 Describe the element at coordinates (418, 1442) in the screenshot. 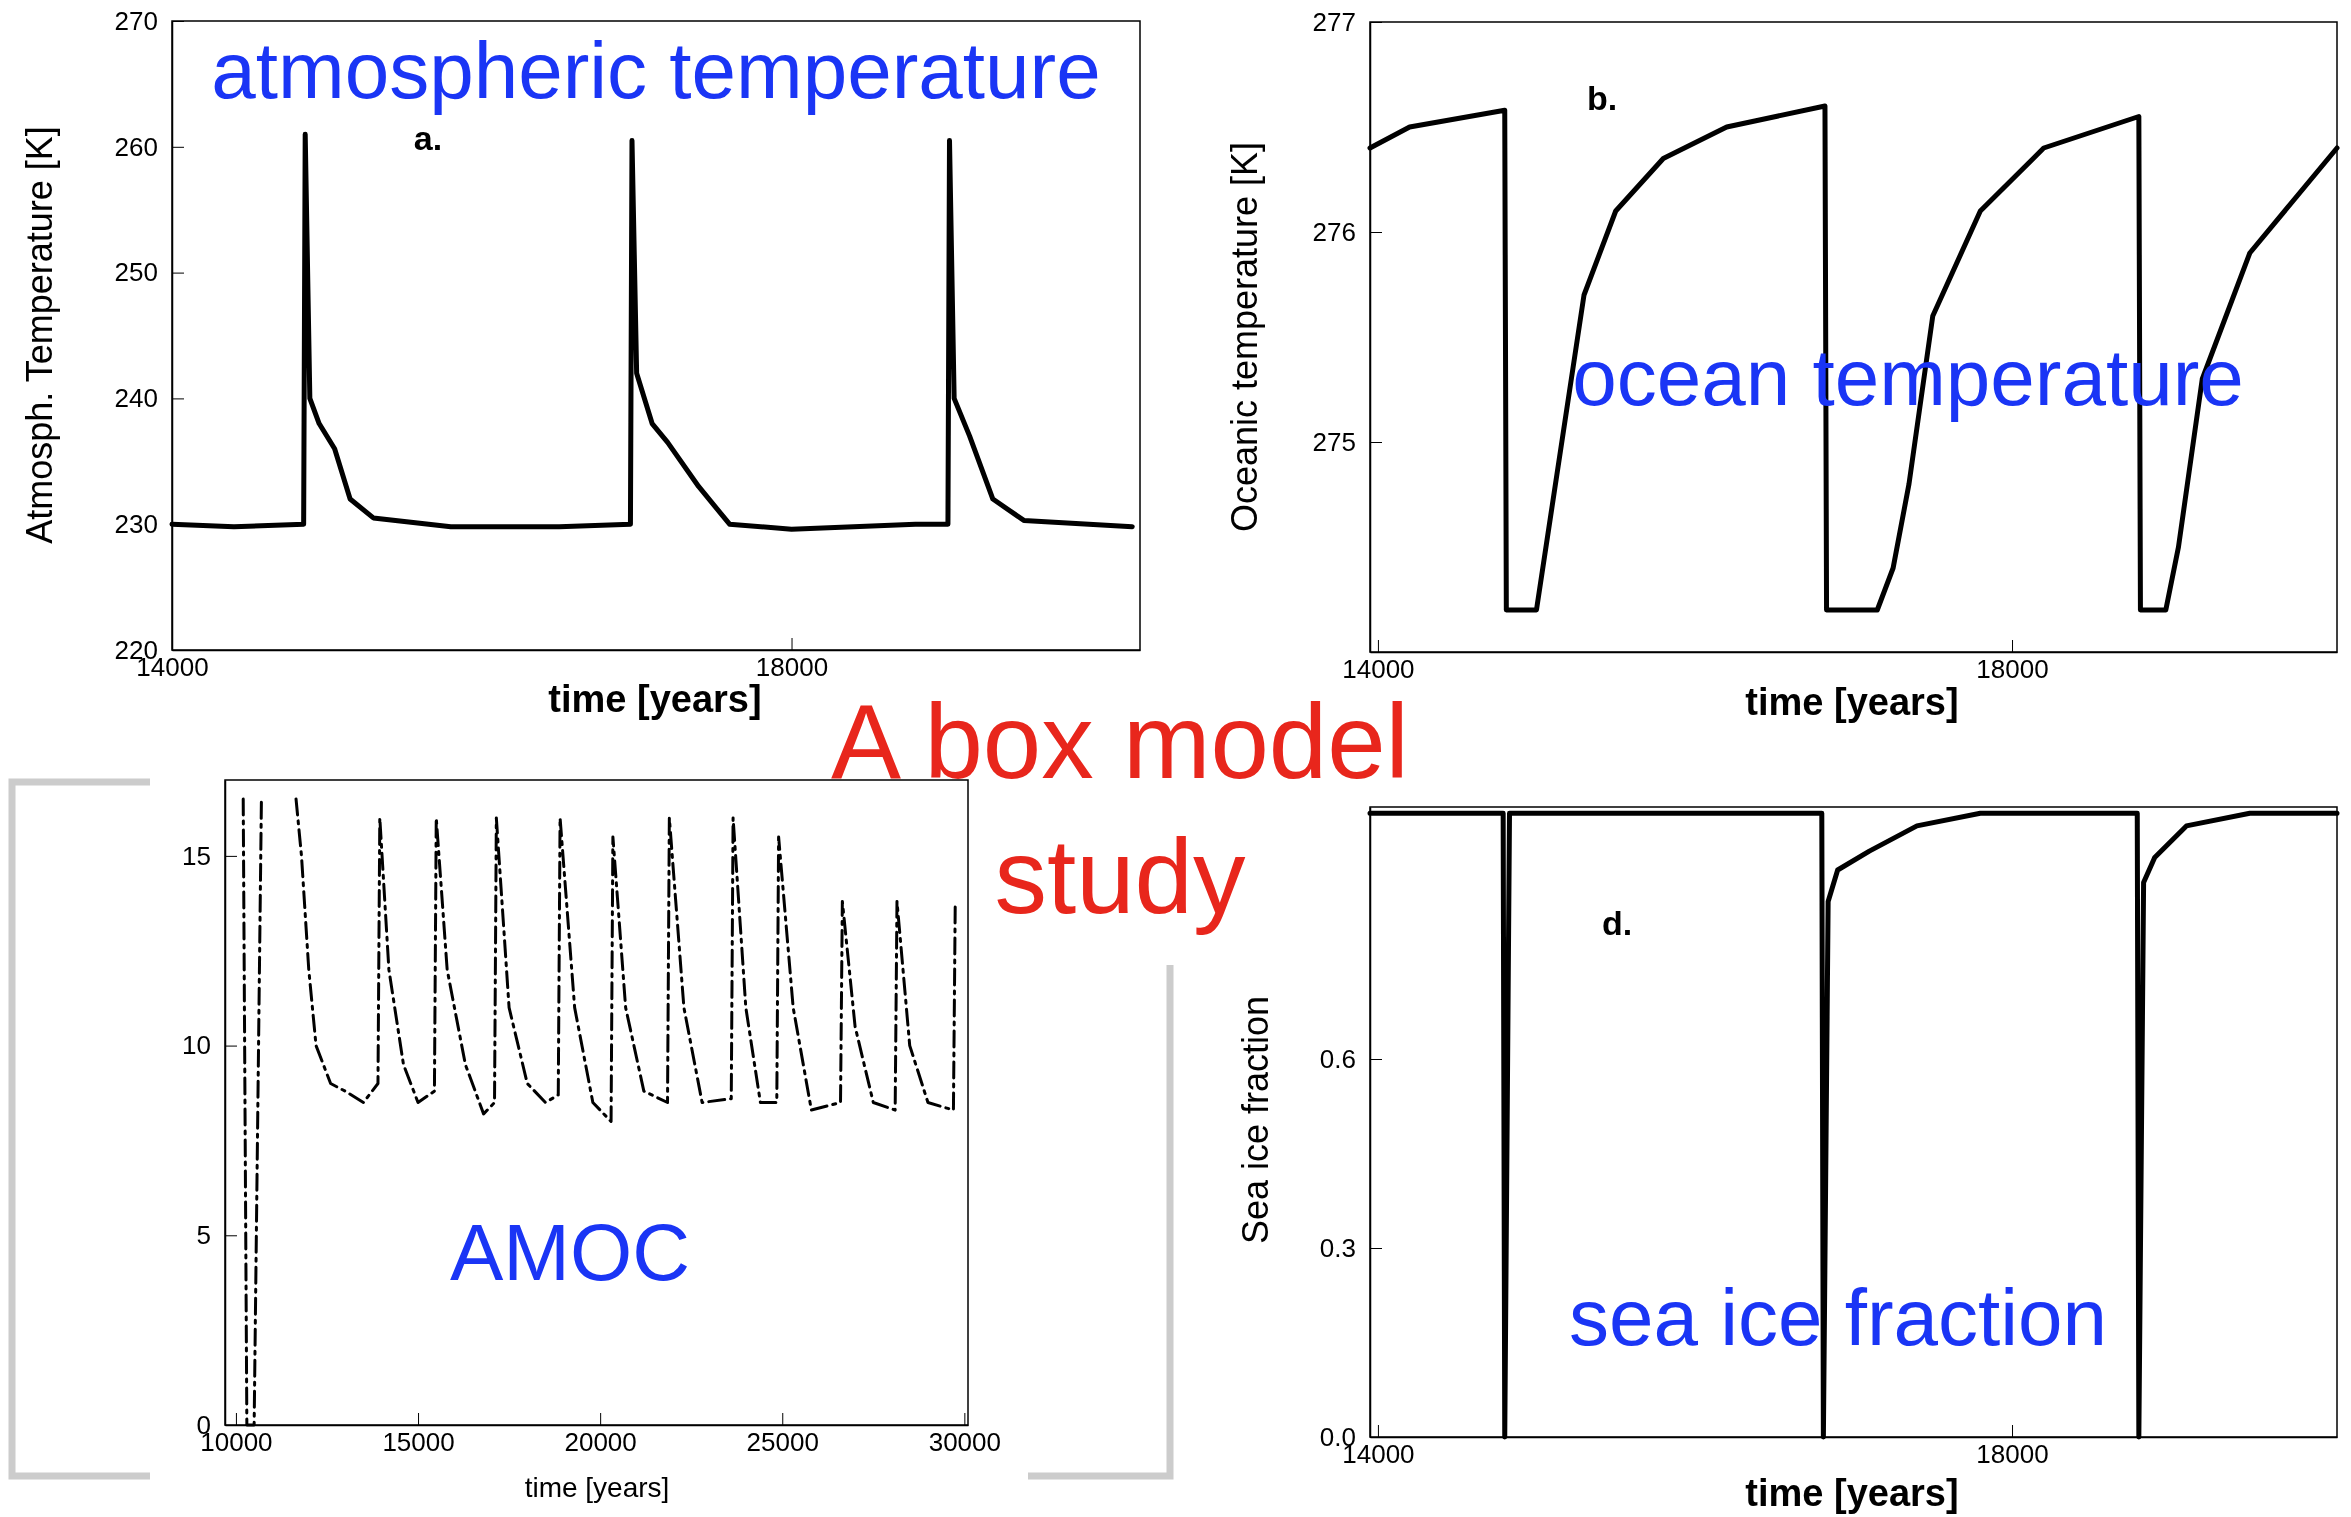

I see `x-tick-label: 15000` at that location.